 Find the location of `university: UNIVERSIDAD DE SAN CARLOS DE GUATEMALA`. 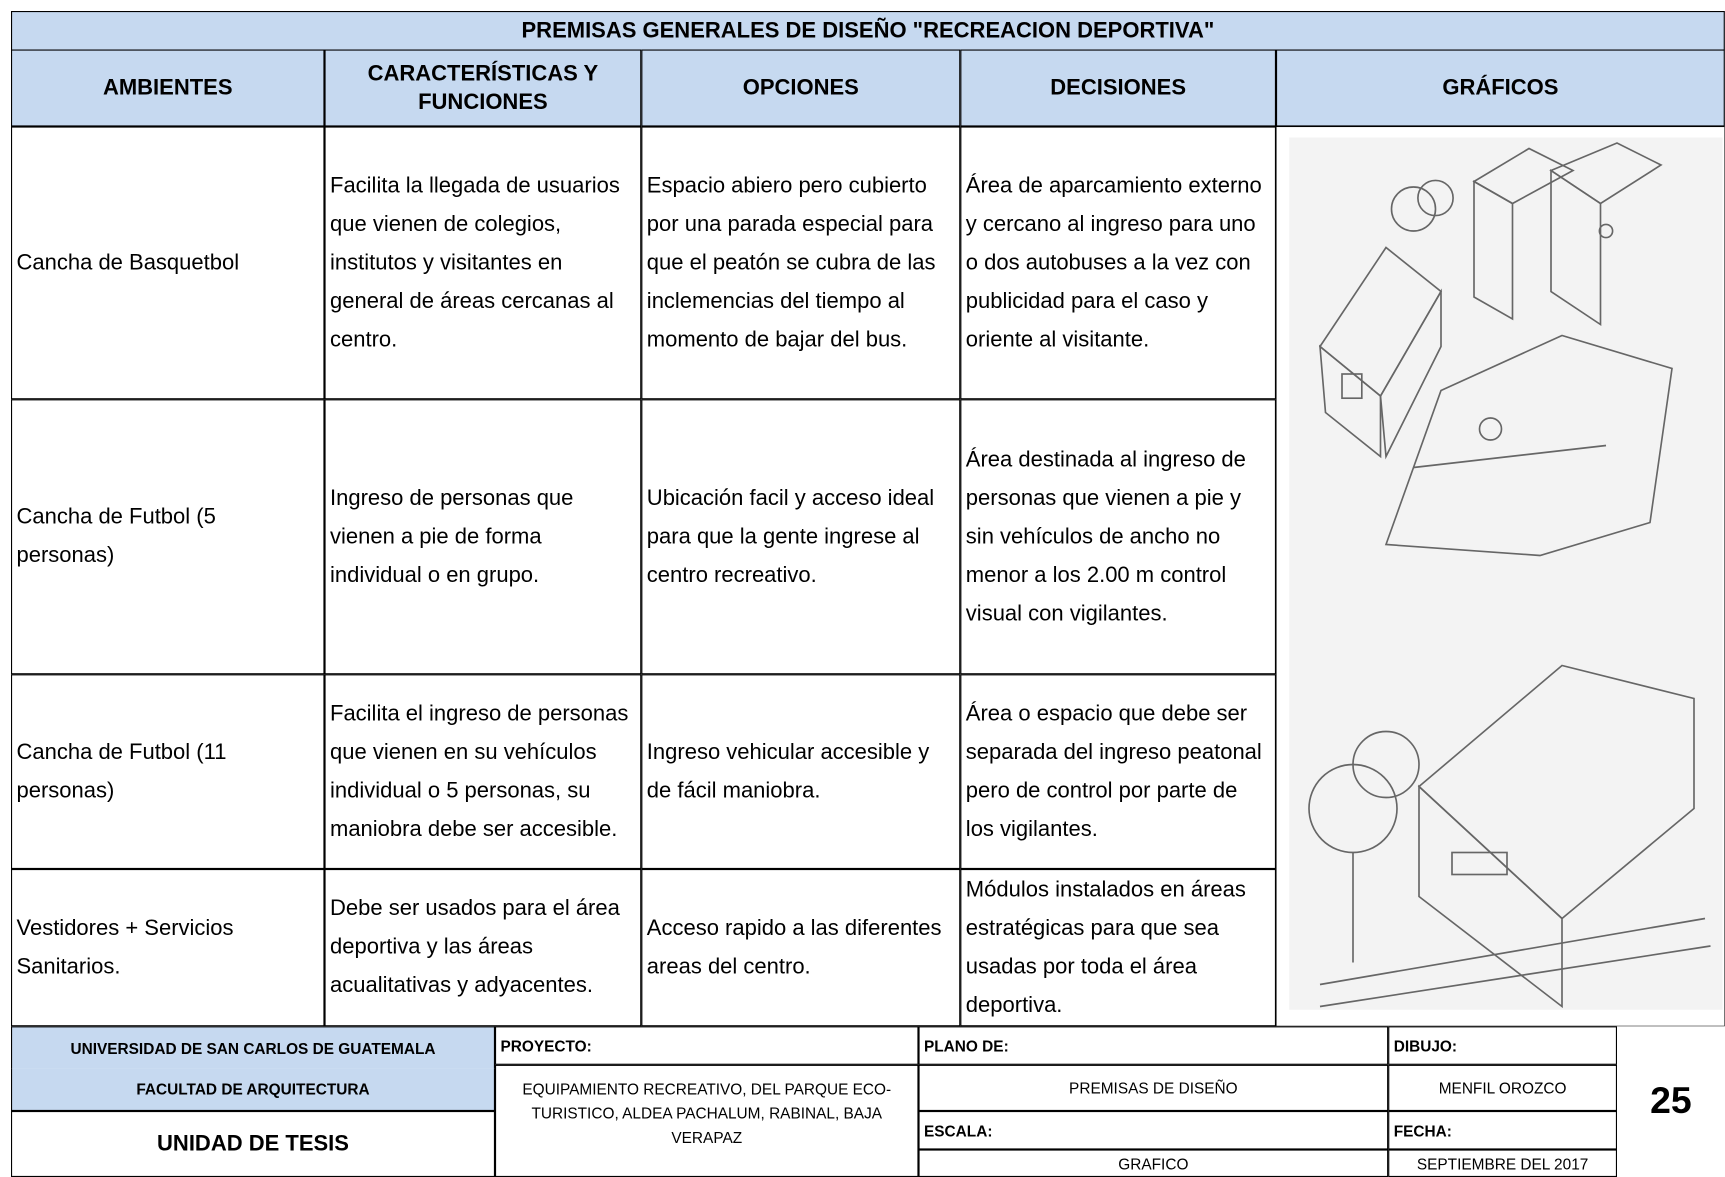

university: UNIVERSIDAD DE SAN CARLOS DE GUATEMALA is located at coordinates (253, 1047).